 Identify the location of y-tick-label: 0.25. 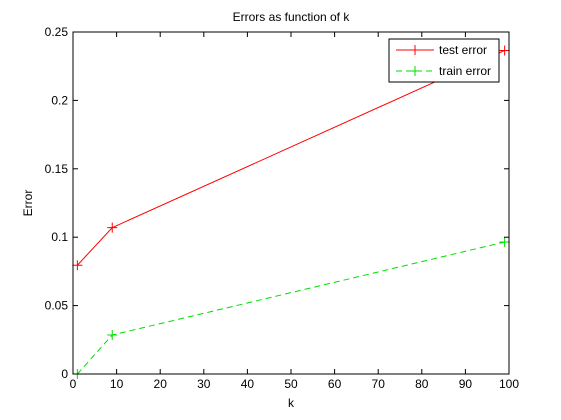
(57, 32).